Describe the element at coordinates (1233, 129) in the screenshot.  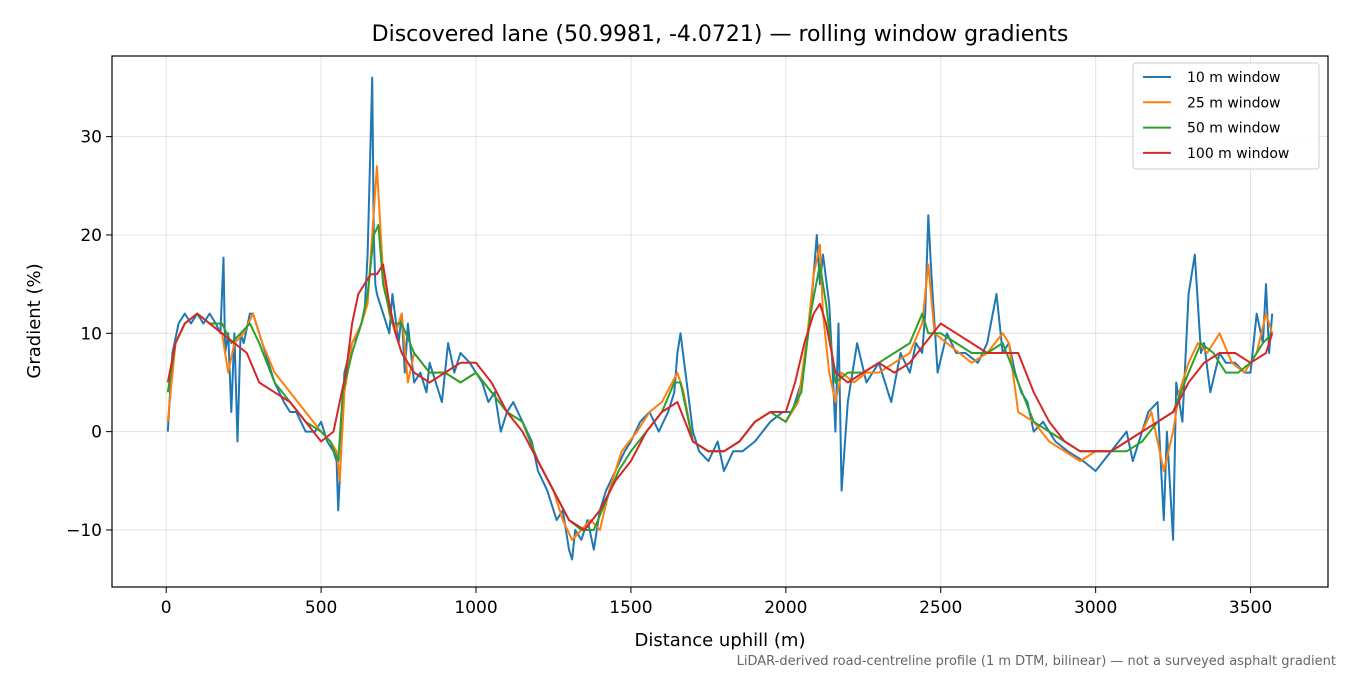
I see `legend-label: 50 m window` at that location.